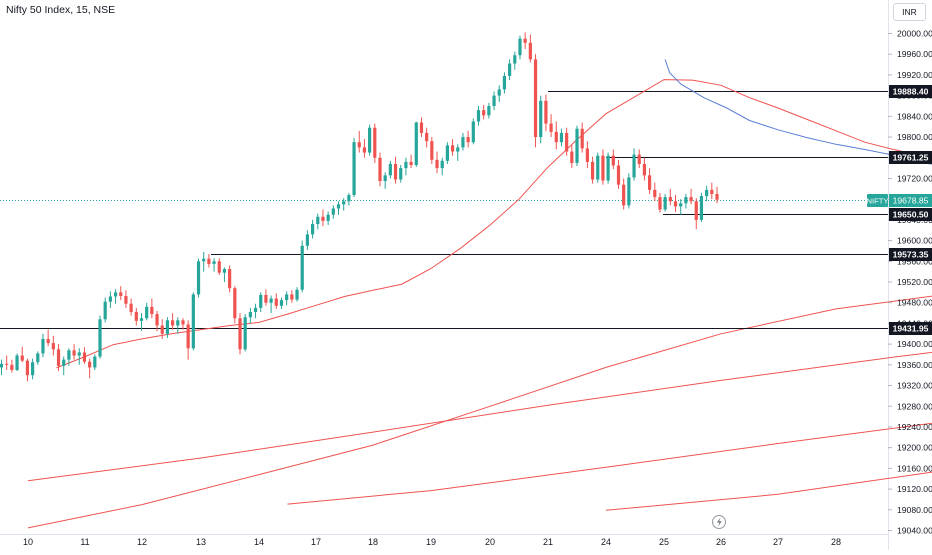  What do you see at coordinates (914, 178) in the screenshot?
I see `price-tick-label: 19720.00` at bounding box center [914, 178].